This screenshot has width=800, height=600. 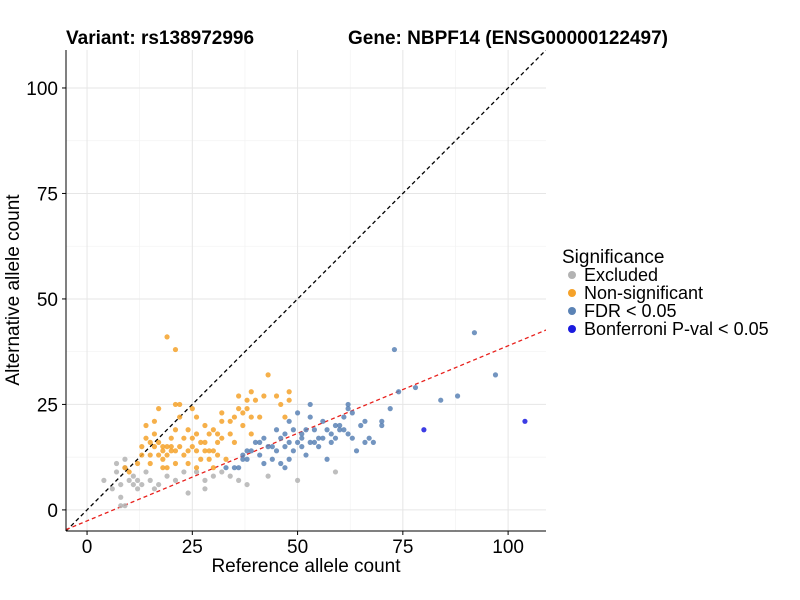 What do you see at coordinates (306, 566) in the screenshot?
I see `x-axis-label: Reference allele count` at bounding box center [306, 566].